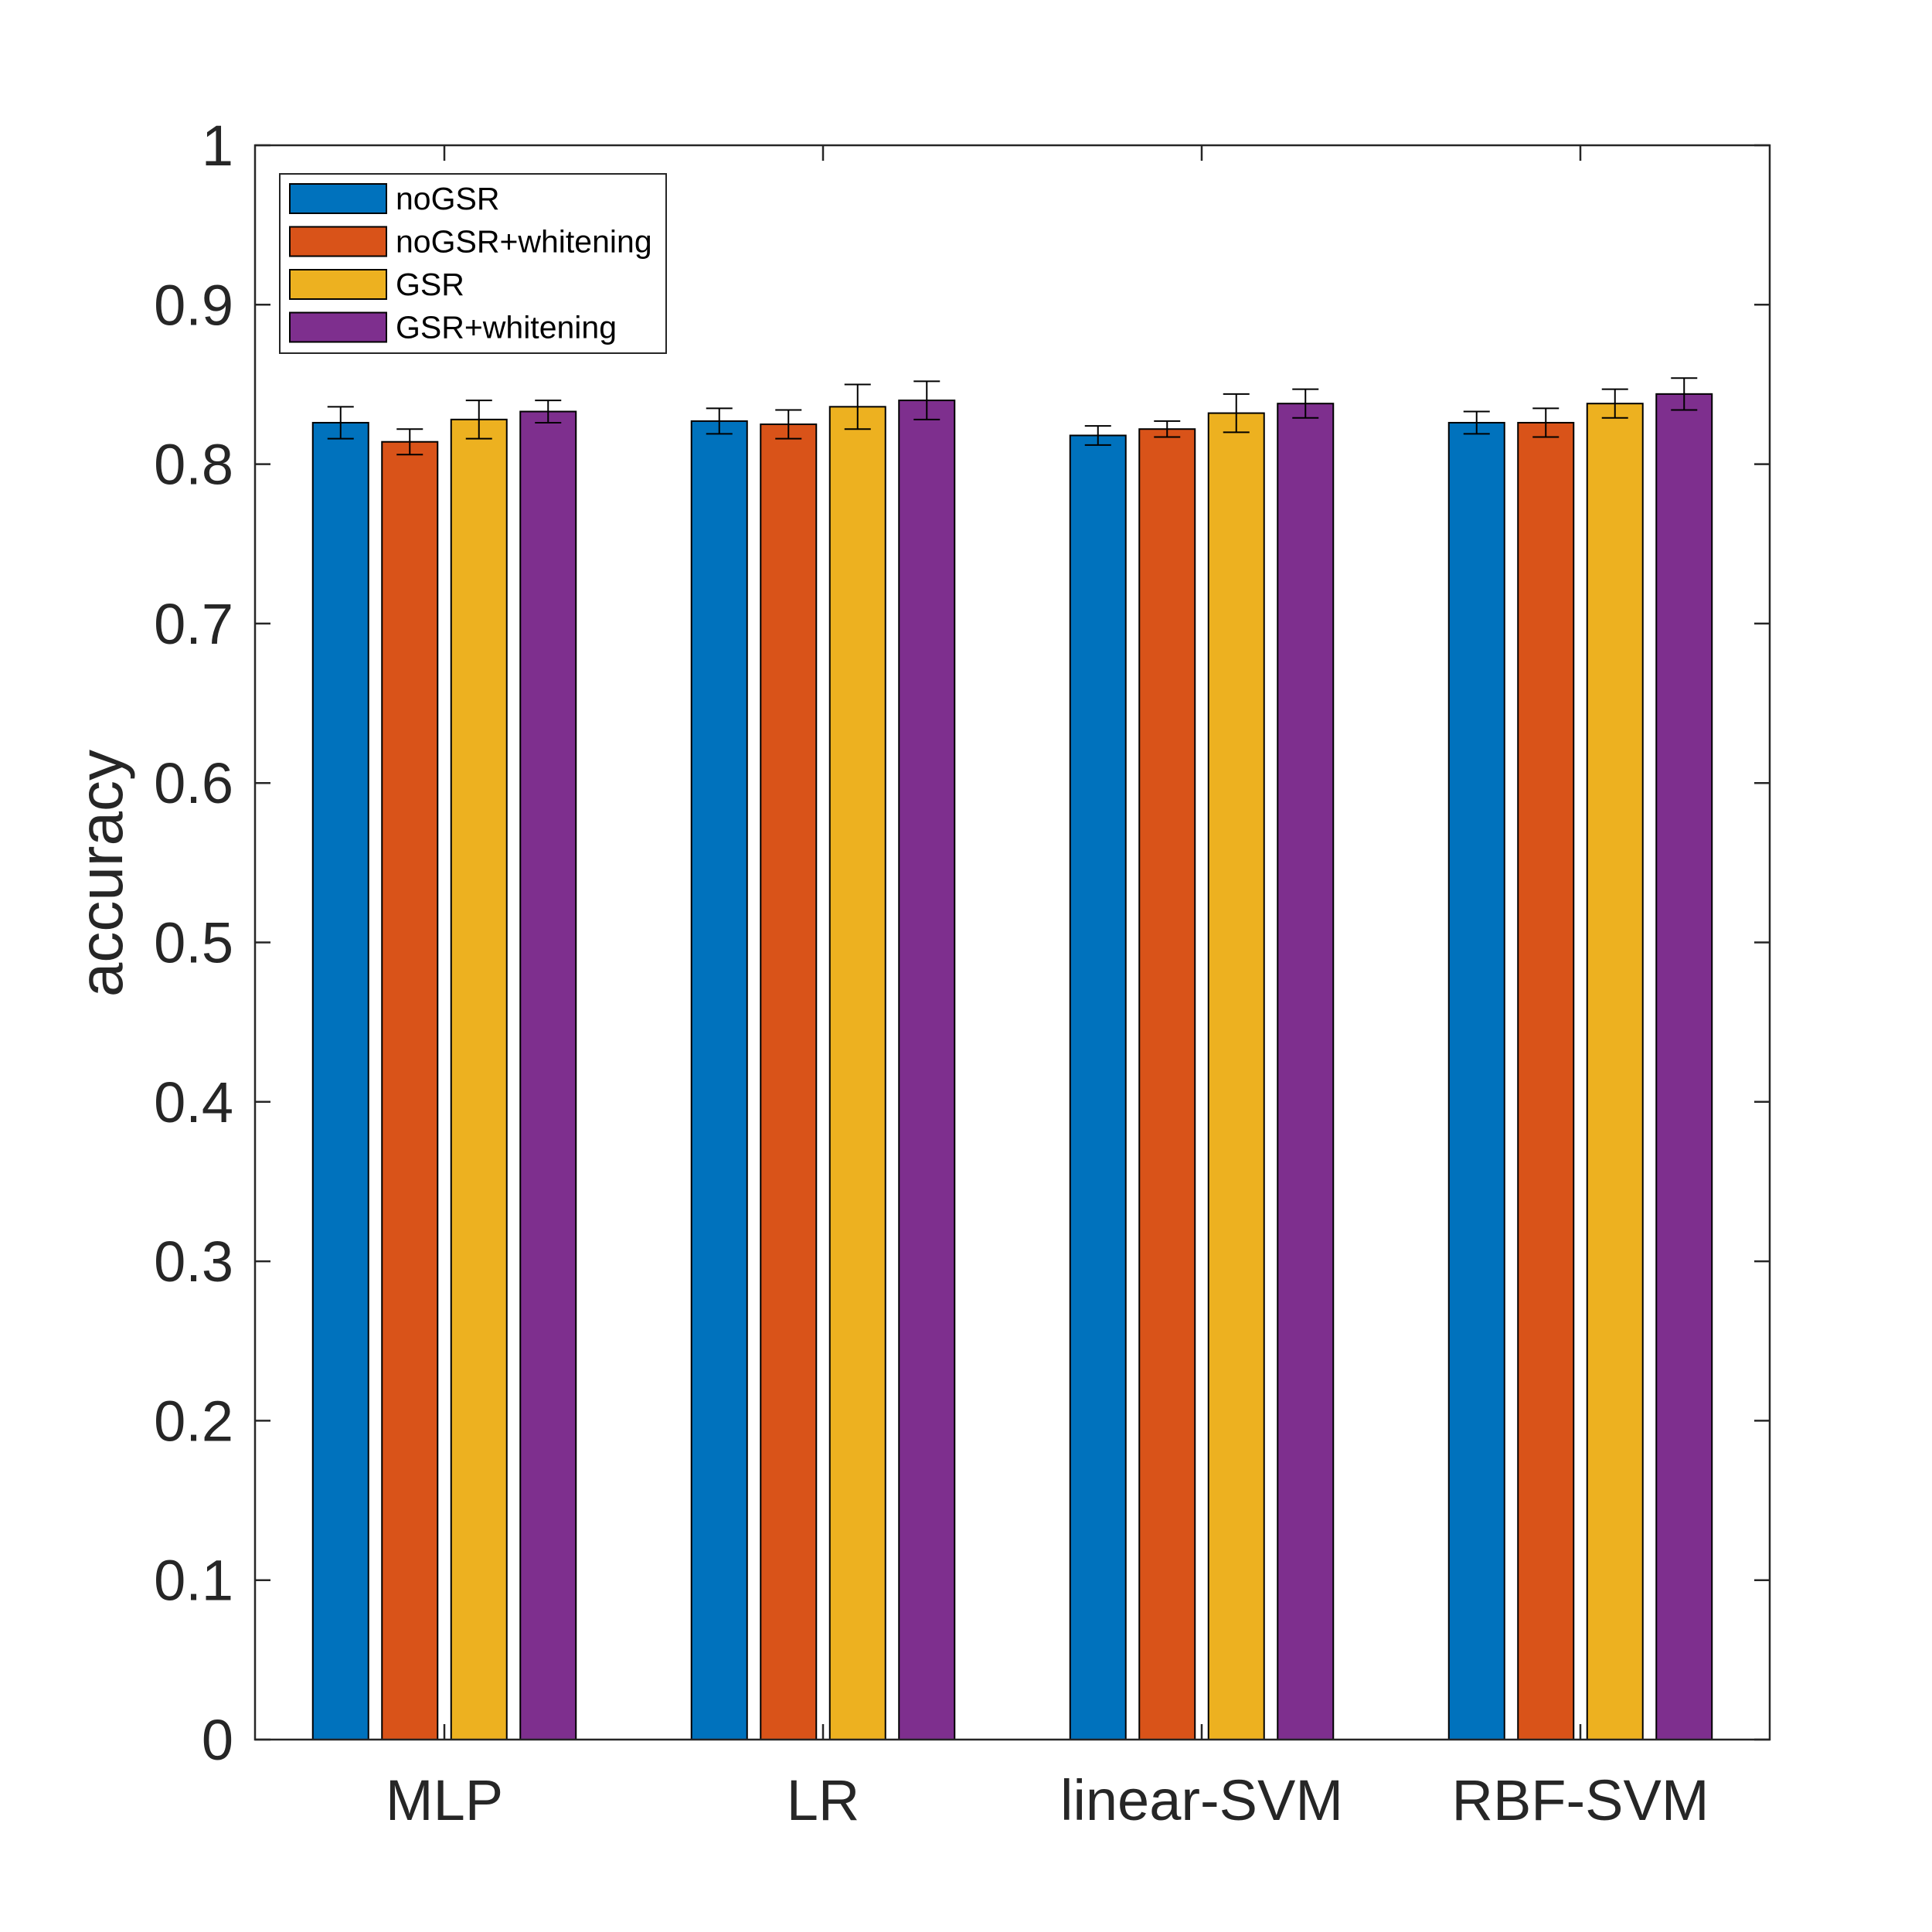 The image size is (1932, 1932). Describe the element at coordinates (473, 264) in the screenshot. I see `legend: noGSR noGSR+whitening GSR GSR+whitening` at that location.